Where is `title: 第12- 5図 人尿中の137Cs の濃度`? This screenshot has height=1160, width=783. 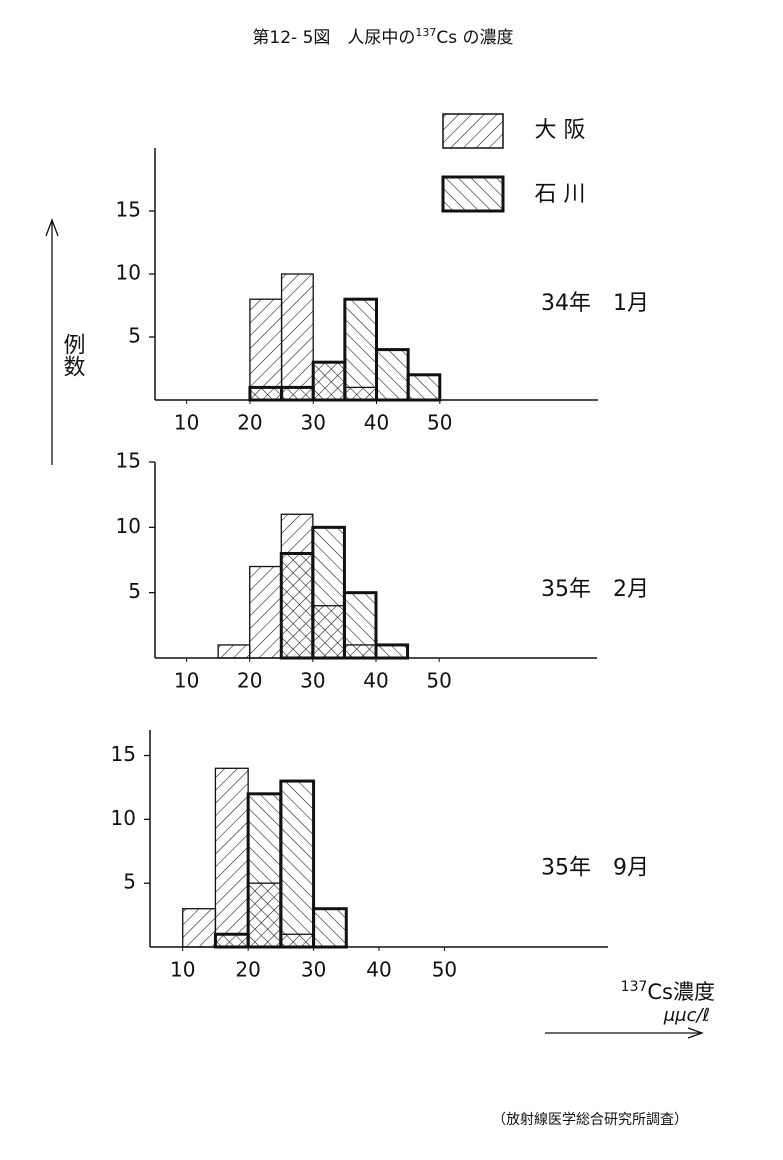 title: 第12- 5図 人尿中の137Cs の濃度 is located at coordinates (382, 37).